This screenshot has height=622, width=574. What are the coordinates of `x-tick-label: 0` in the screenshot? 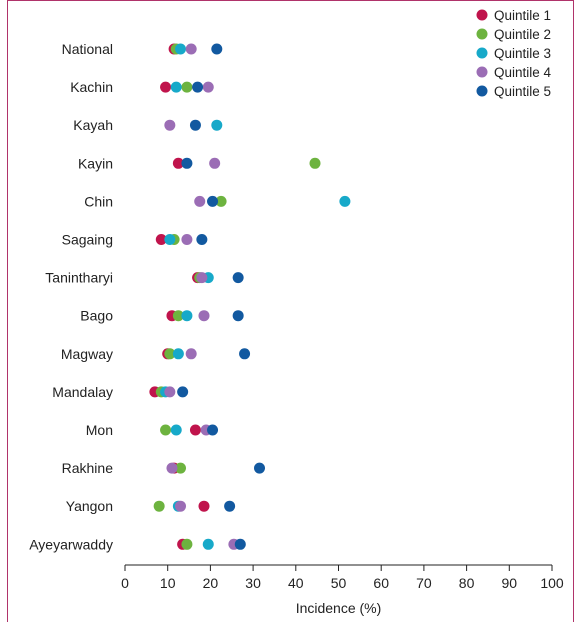 It's located at (125, 583).